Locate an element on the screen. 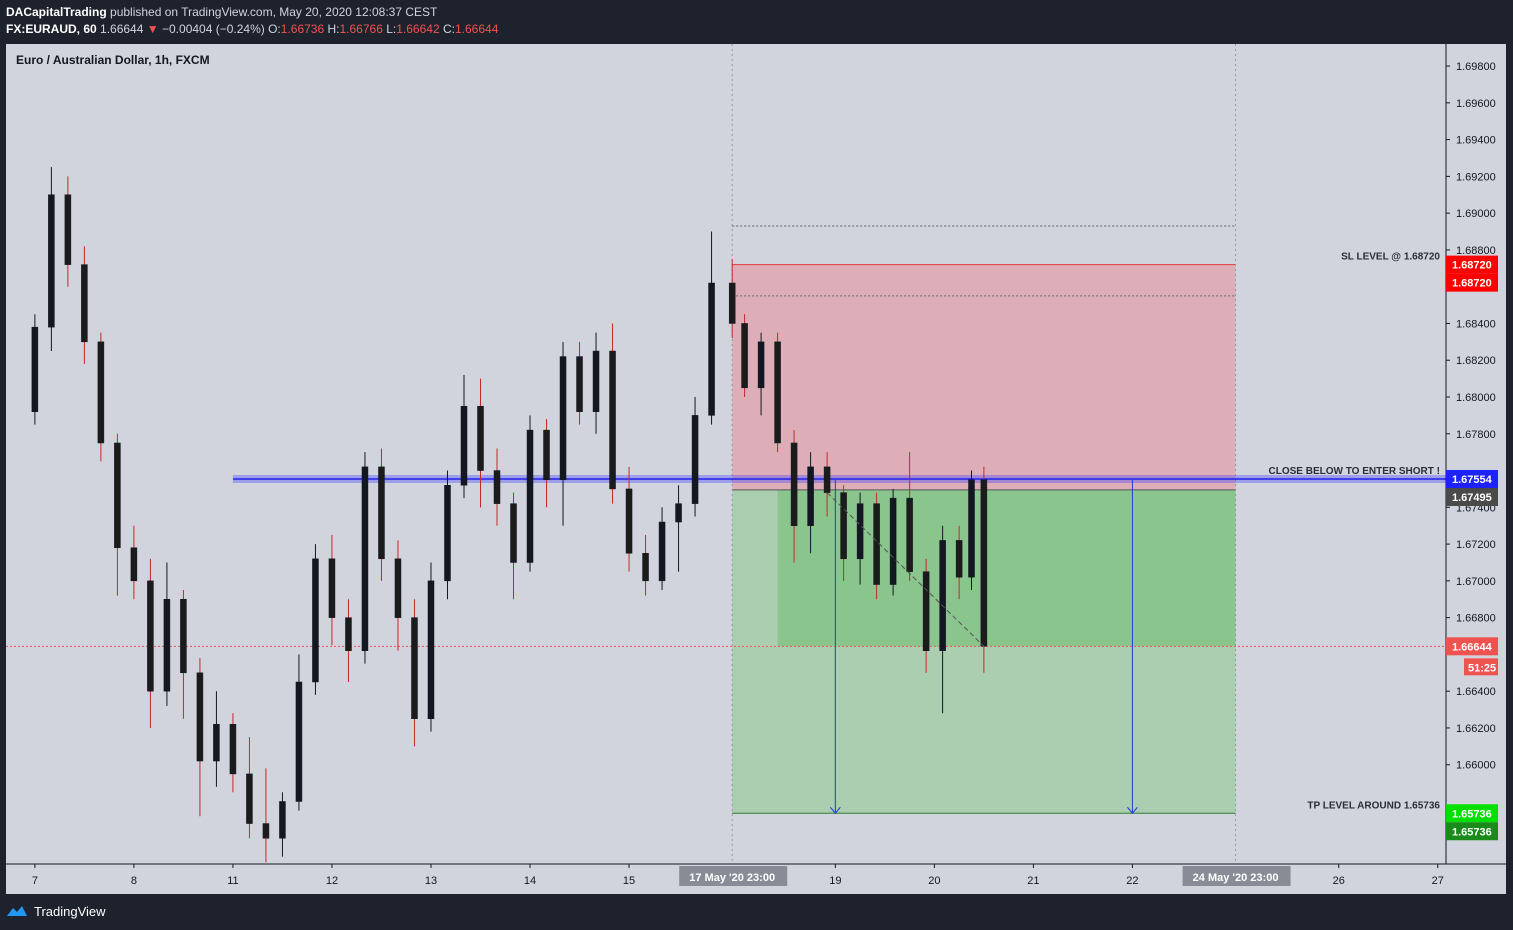  symbol-name: FX:EURAUD, 60 is located at coordinates (51, 29).